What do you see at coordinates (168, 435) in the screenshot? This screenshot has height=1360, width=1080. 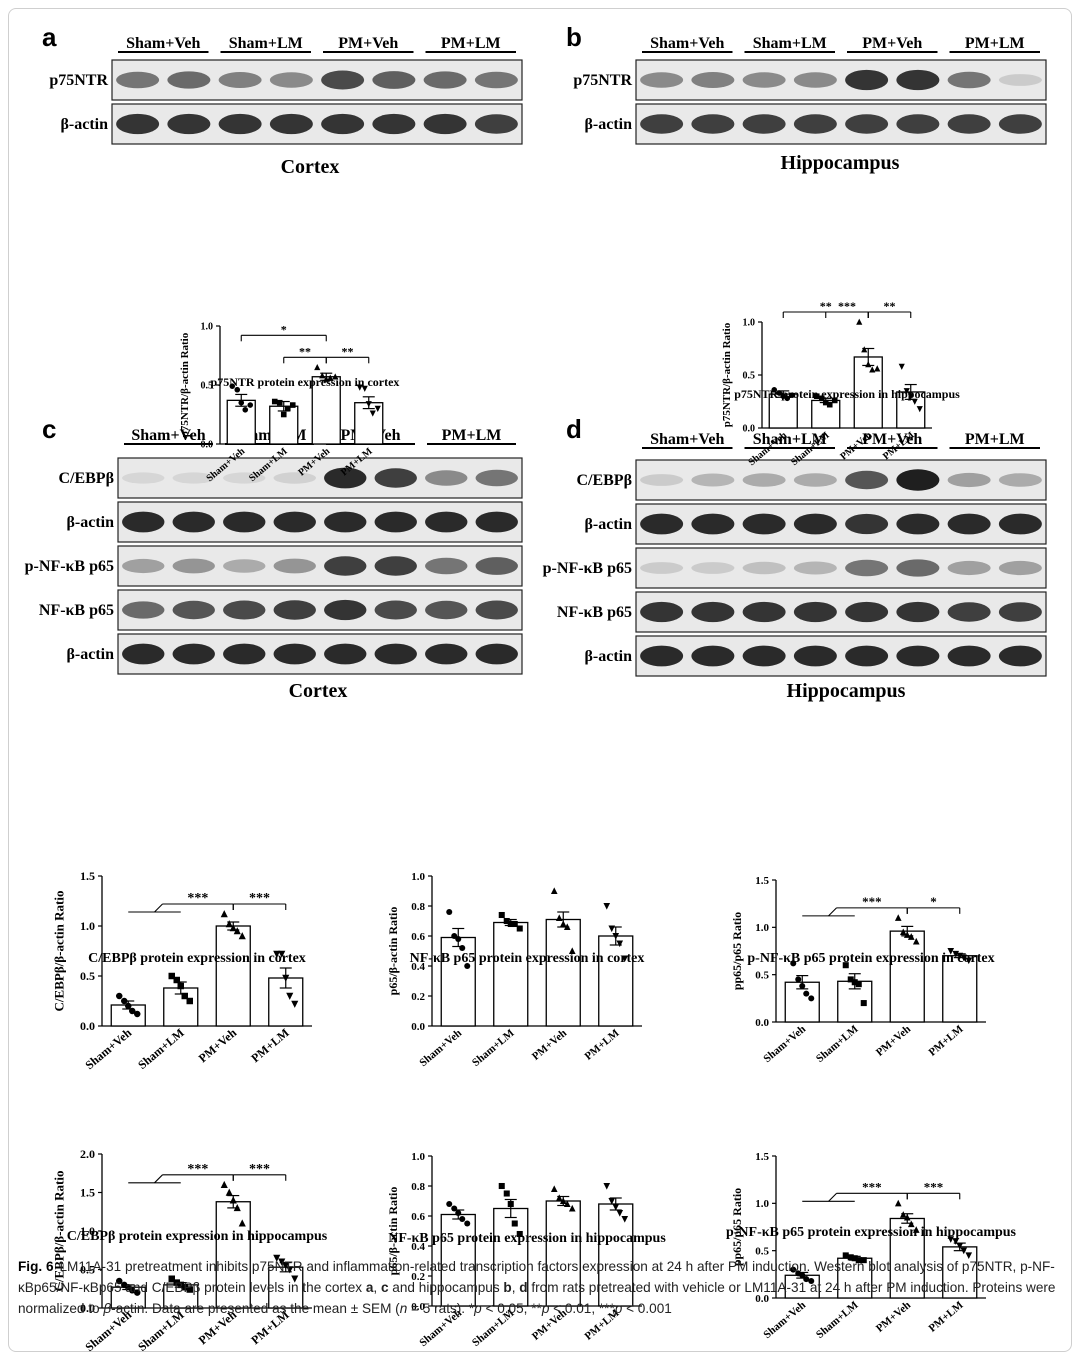 I see `blot-group-label: Sham+Veh` at bounding box center [168, 435].